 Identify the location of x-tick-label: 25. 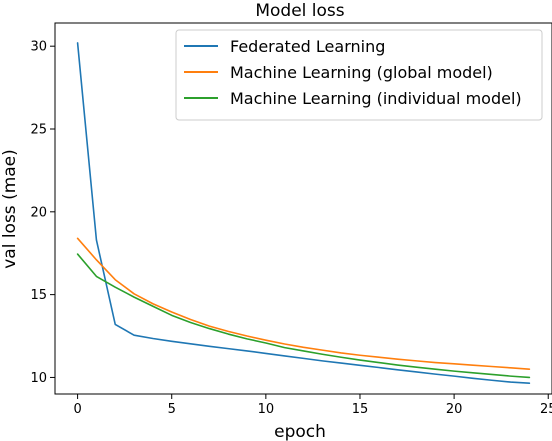
(546, 409).